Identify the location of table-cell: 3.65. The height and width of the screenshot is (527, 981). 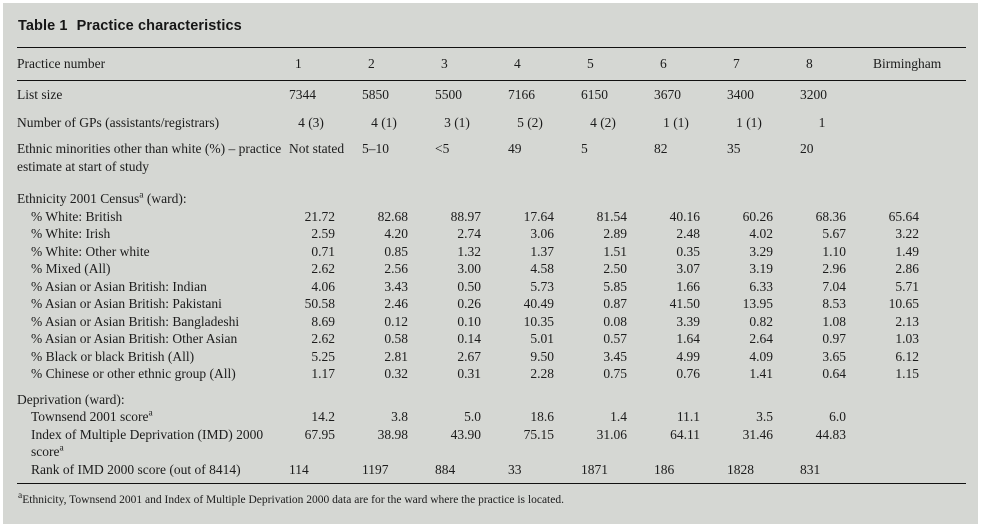
(836, 357).